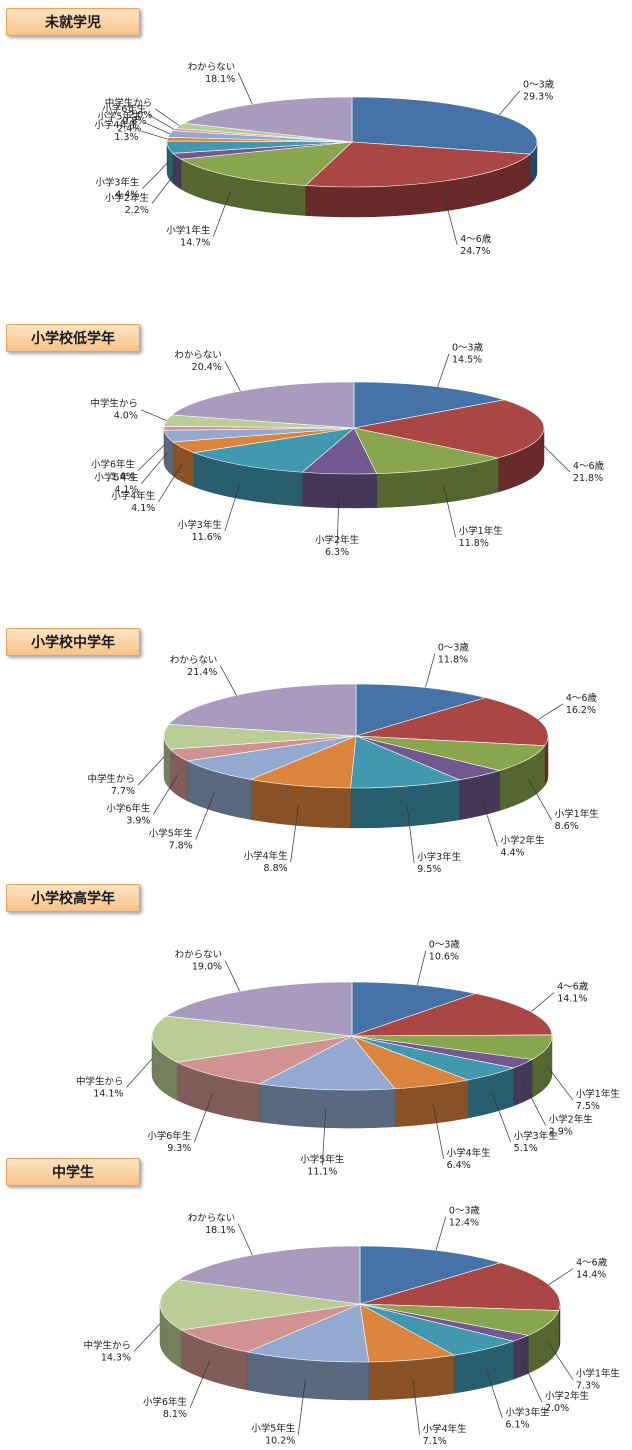 The width and height of the screenshot is (632, 1450). What do you see at coordinates (181, 846) in the screenshot?
I see `slice-percent: 7.8%` at bounding box center [181, 846].